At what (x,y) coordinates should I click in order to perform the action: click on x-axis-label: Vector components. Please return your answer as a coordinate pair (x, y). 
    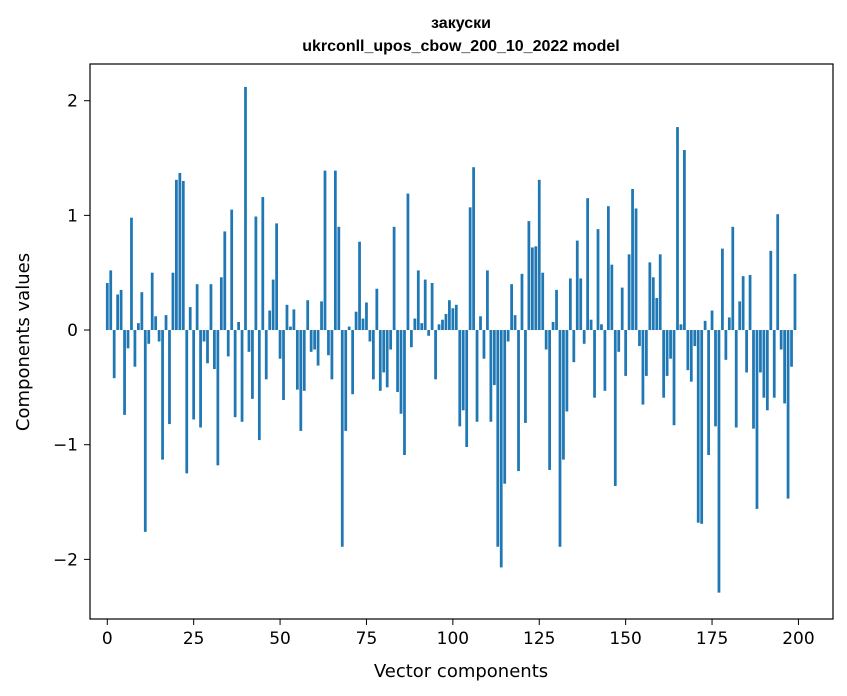
    Looking at the image, I should click on (461, 671).